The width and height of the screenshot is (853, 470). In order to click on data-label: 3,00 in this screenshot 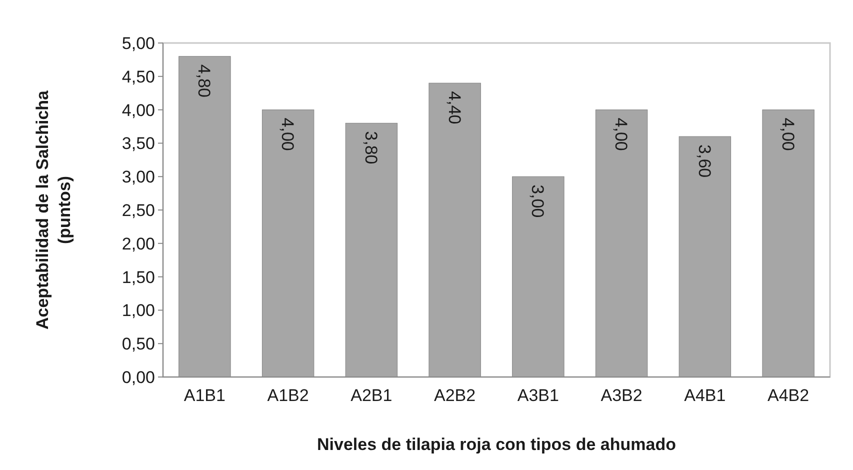, I will do `click(538, 201)`.